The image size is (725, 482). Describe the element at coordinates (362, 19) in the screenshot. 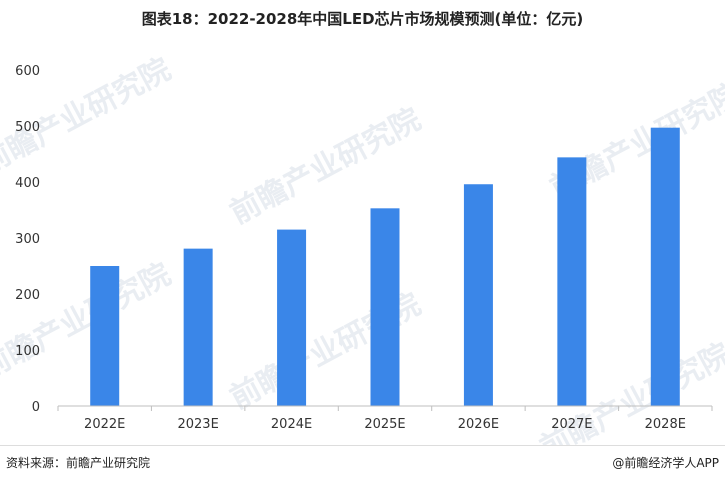

I see `chart-title: 图表18：2022-2028年中国LED芯片市场规模预测(单位：亿元)` at that location.